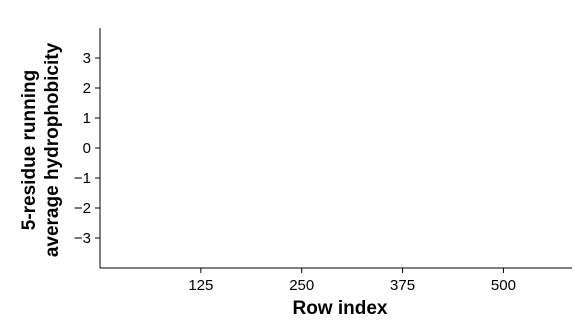  I want to click on x-tick-label: 125, so click(200, 285).